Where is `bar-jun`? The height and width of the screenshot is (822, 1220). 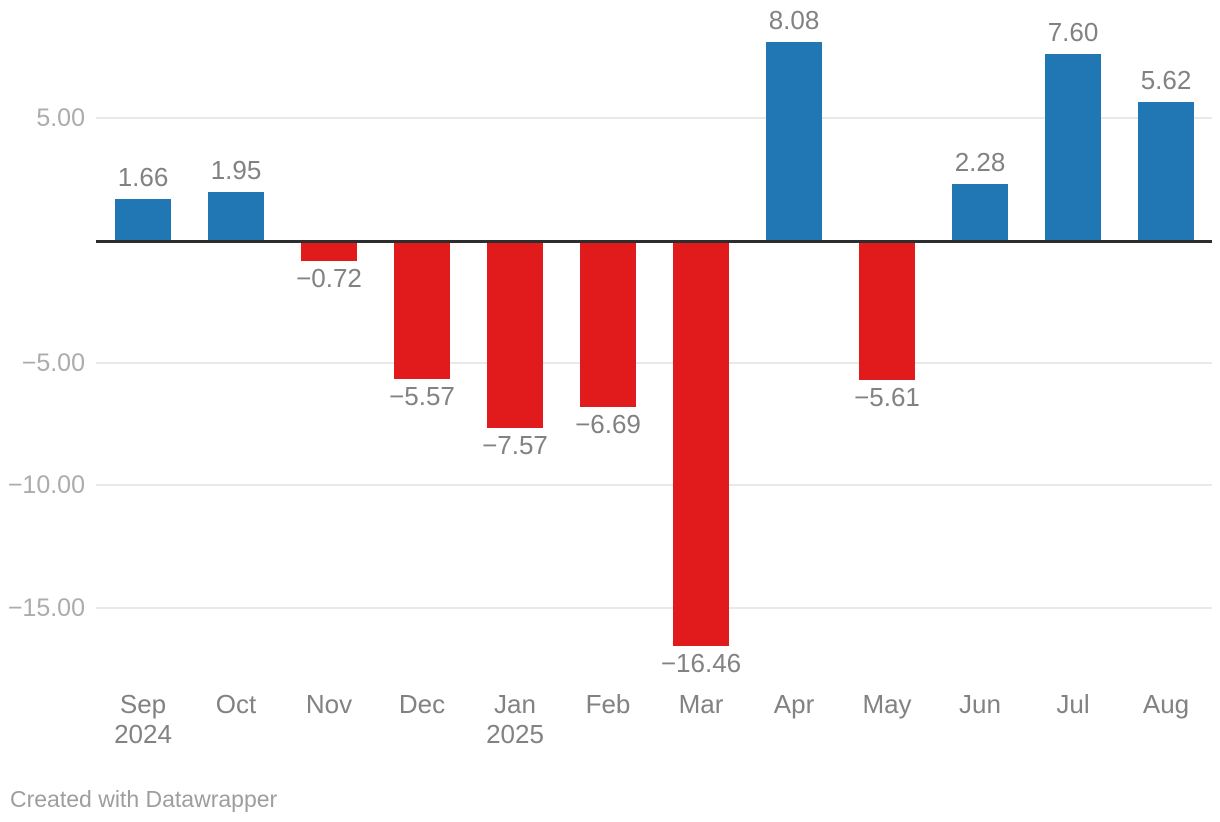 bar-jun is located at coordinates (980, 212).